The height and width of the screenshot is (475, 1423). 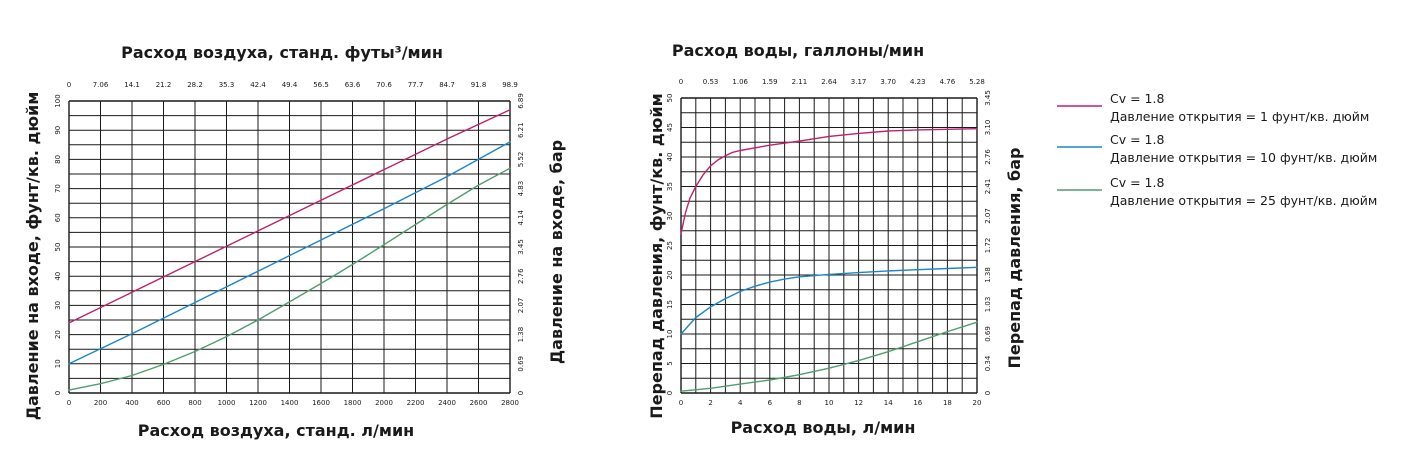 I want to click on air-y-right-tick-label: 4.14, so click(x=521, y=217).